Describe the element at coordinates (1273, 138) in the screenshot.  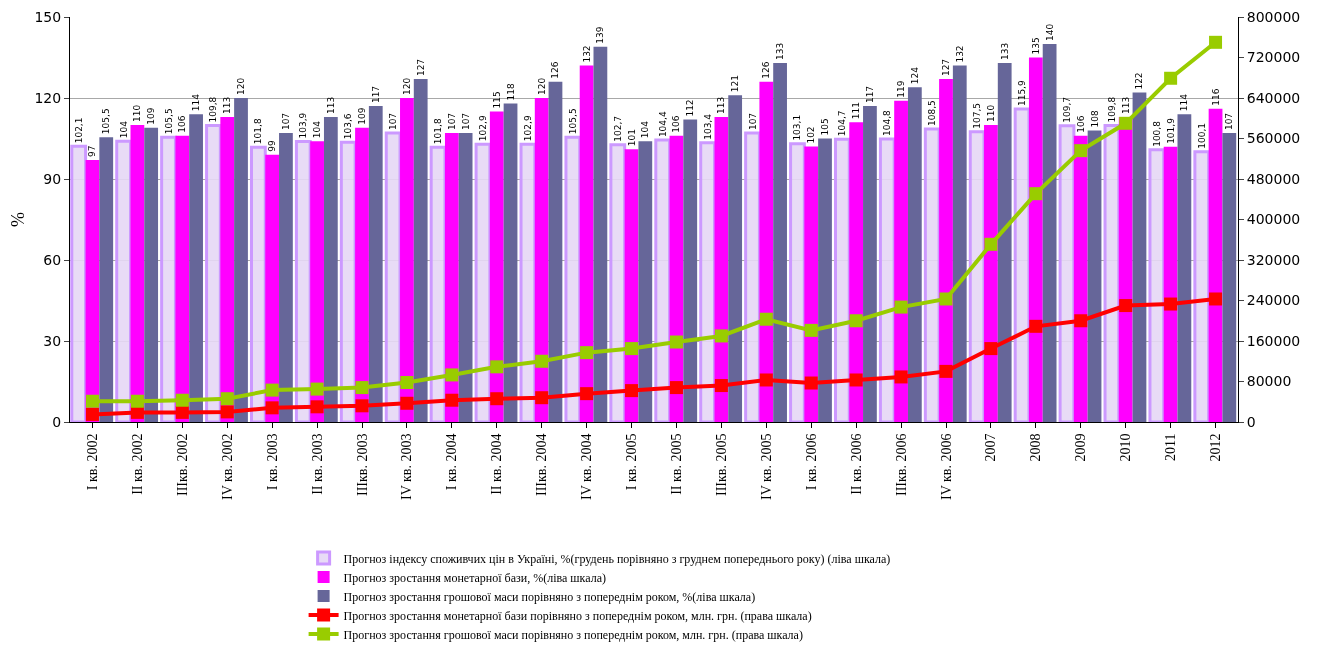
I see `y2-tick-label: 560000` at that location.